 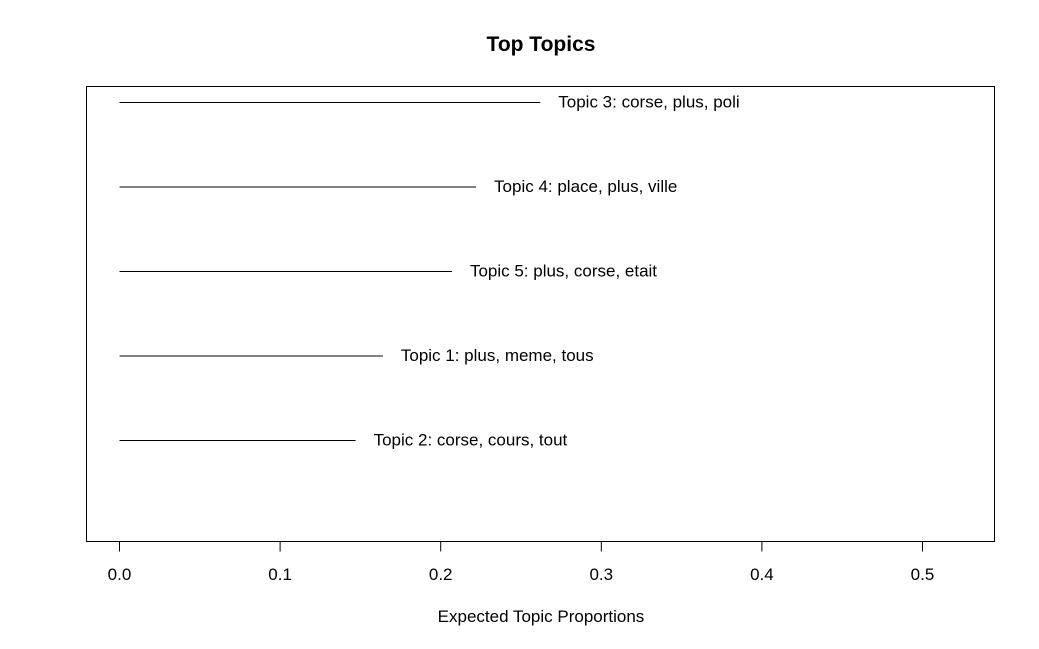 What do you see at coordinates (762, 574) in the screenshot?
I see `x-tick-label: 0.4` at bounding box center [762, 574].